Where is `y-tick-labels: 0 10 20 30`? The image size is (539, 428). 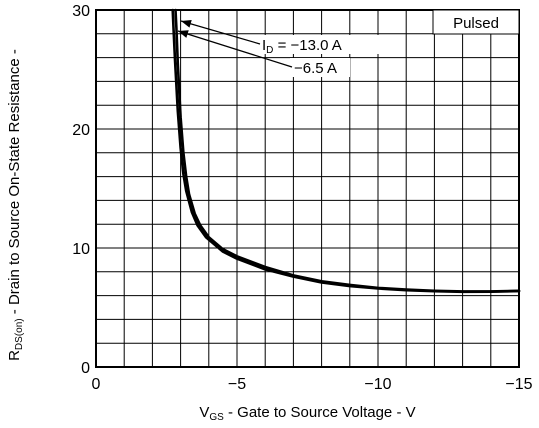
y-tick-labels: 0 10 20 30 is located at coordinates (81, 190).